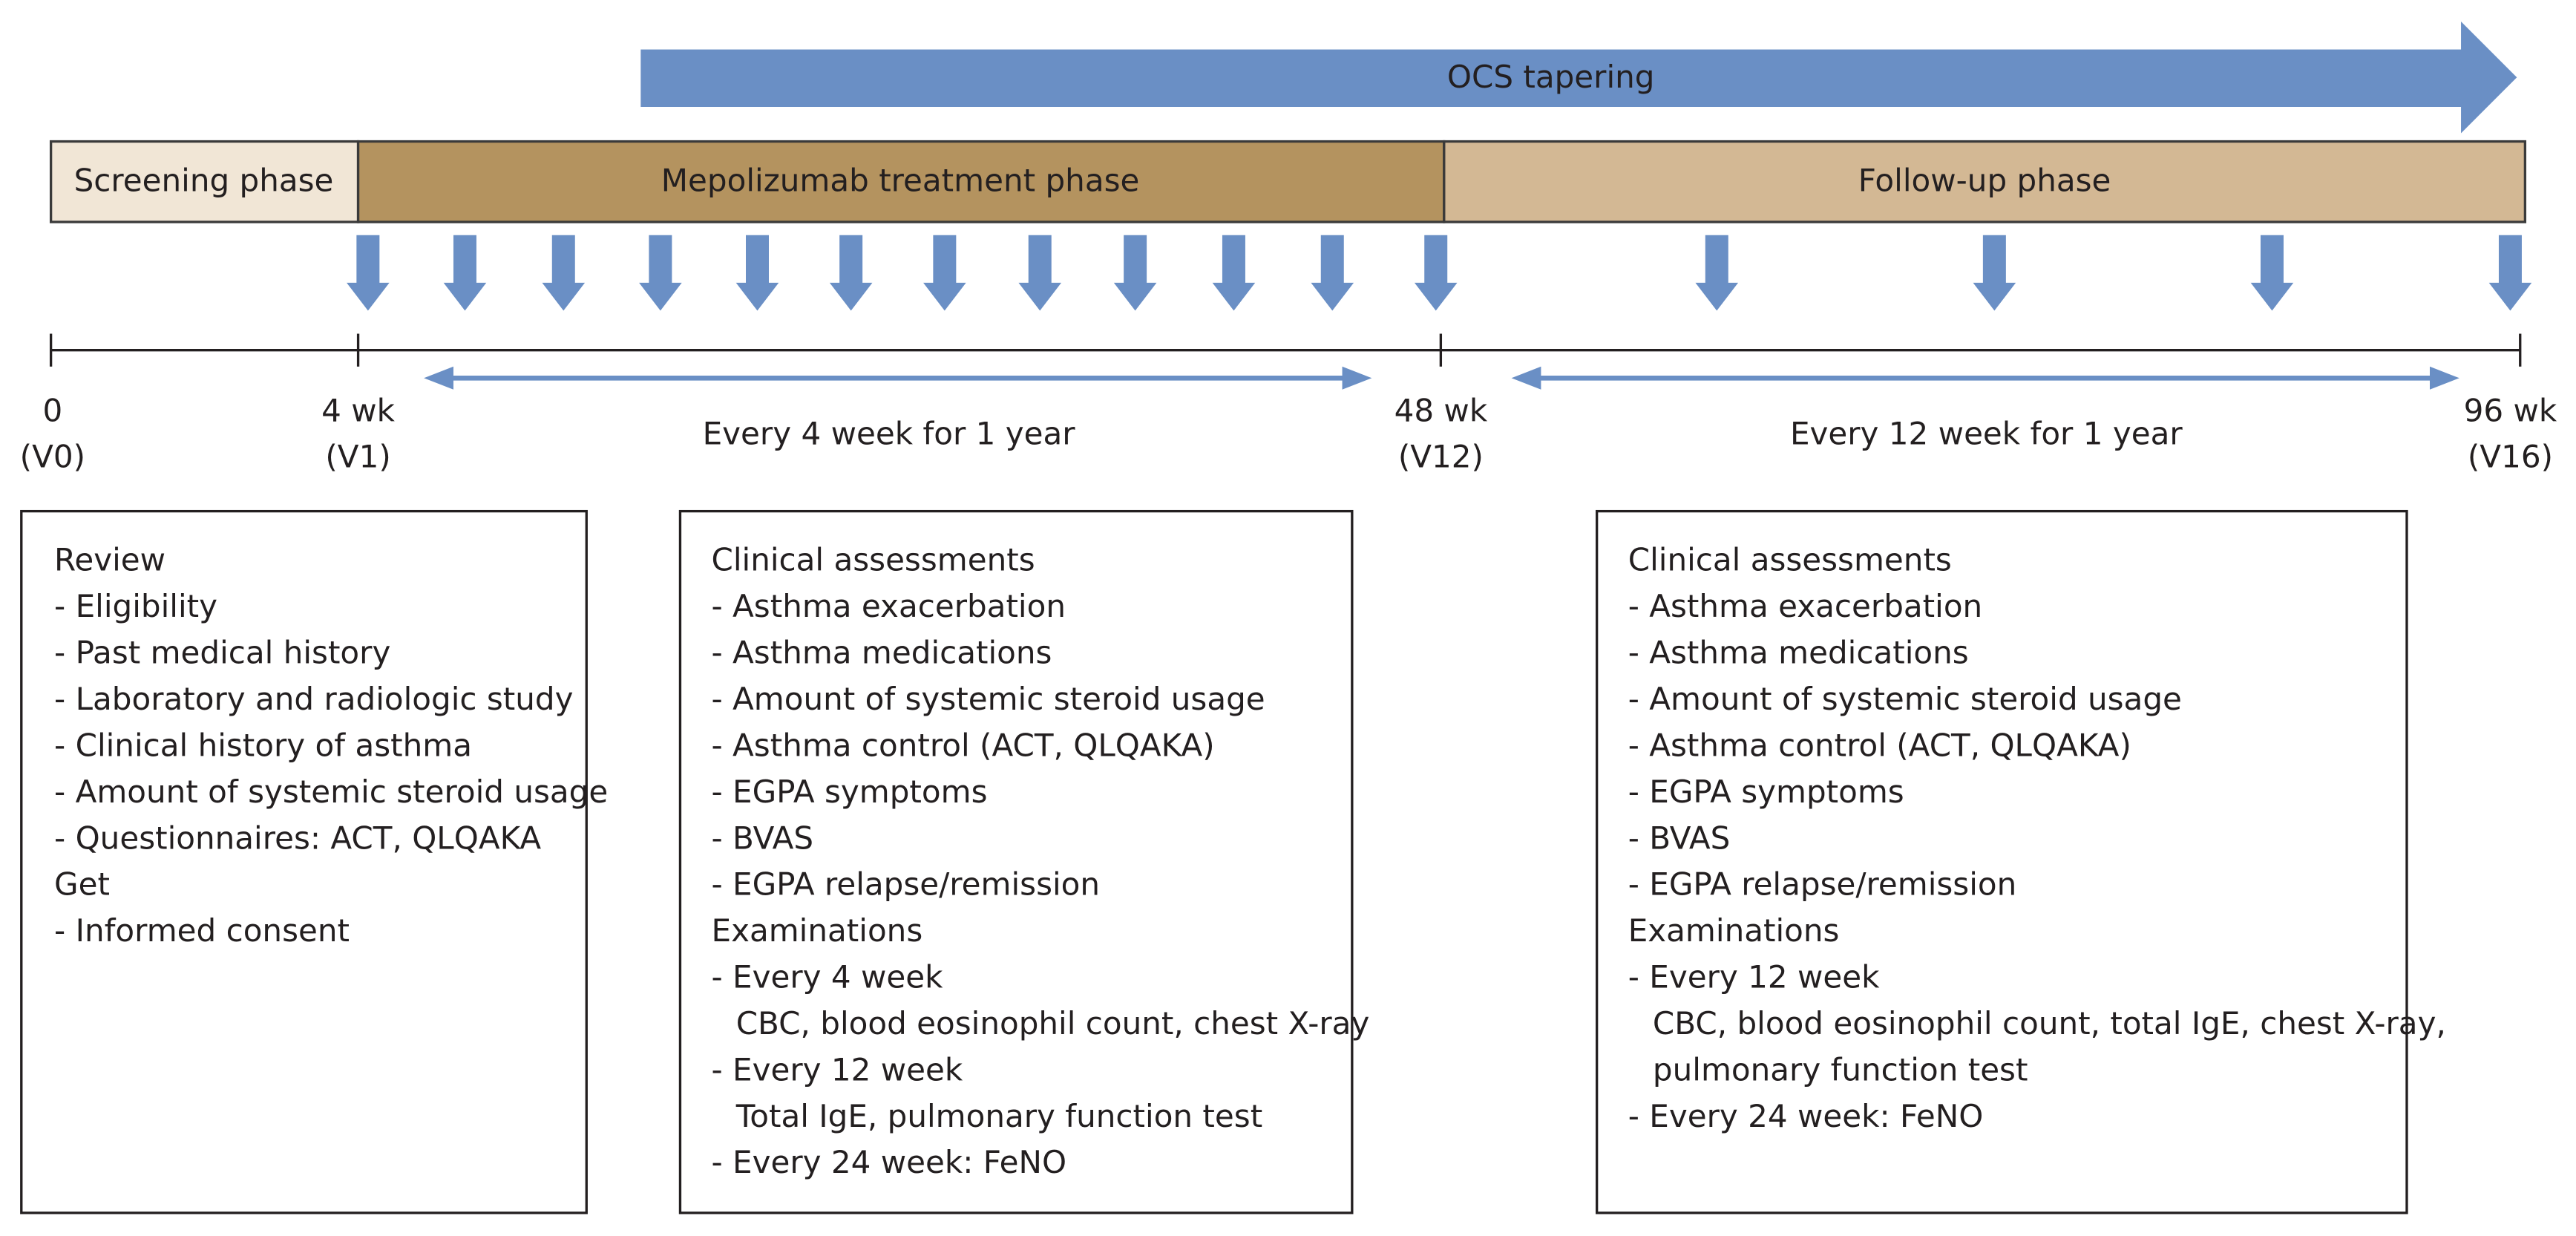 The image size is (2576, 1236). What do you see at coordinates (358, 410) in the screenshot?
I see `week-label: 4 wk` at bounding box center [358, 410].